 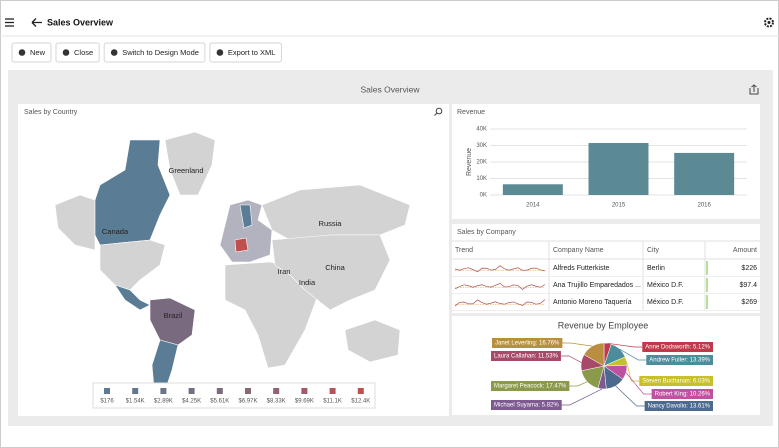 I want to click on legend-label: $176, so click(x=107, y=402).